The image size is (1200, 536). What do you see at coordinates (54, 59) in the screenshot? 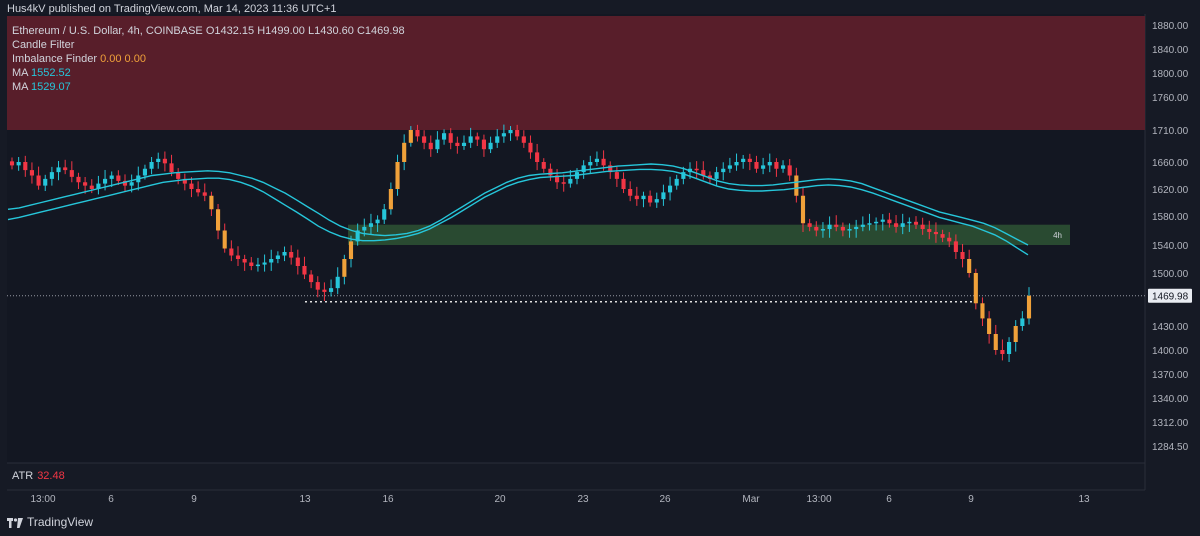
I see `imbalance-label: Imbalance Finder` at bounding box center [54, 59].